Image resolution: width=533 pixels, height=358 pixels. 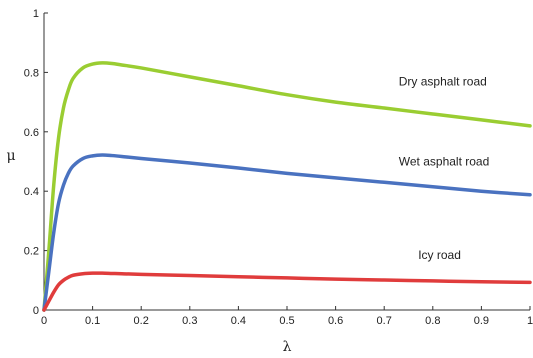 What do you see at coordinates (31, 192) in the screenshot?
I see `y-tick-label: 0.4` at bounding box center [31, 192].